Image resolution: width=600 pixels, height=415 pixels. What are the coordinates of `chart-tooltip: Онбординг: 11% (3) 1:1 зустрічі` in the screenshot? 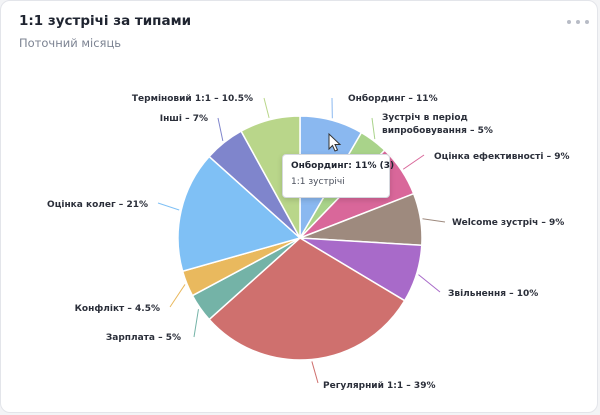 It's located at (338, 176).